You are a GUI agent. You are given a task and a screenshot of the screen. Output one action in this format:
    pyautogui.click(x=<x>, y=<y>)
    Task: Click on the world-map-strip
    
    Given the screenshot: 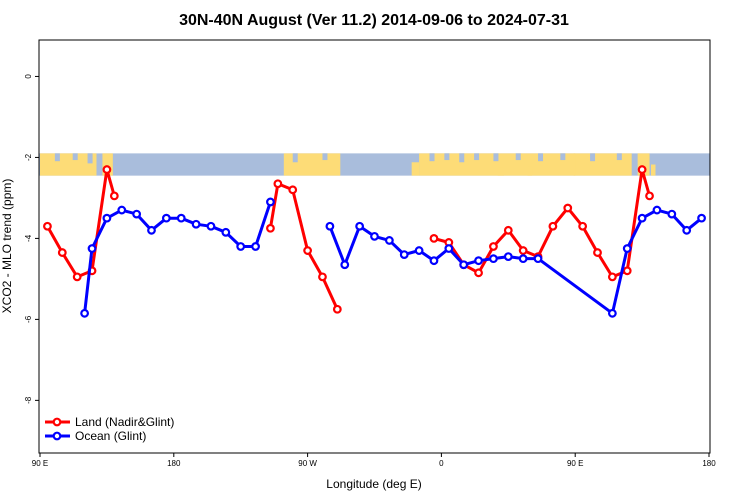 What is the action you would take?
    pyautogui.click(x=374, y=164)
    